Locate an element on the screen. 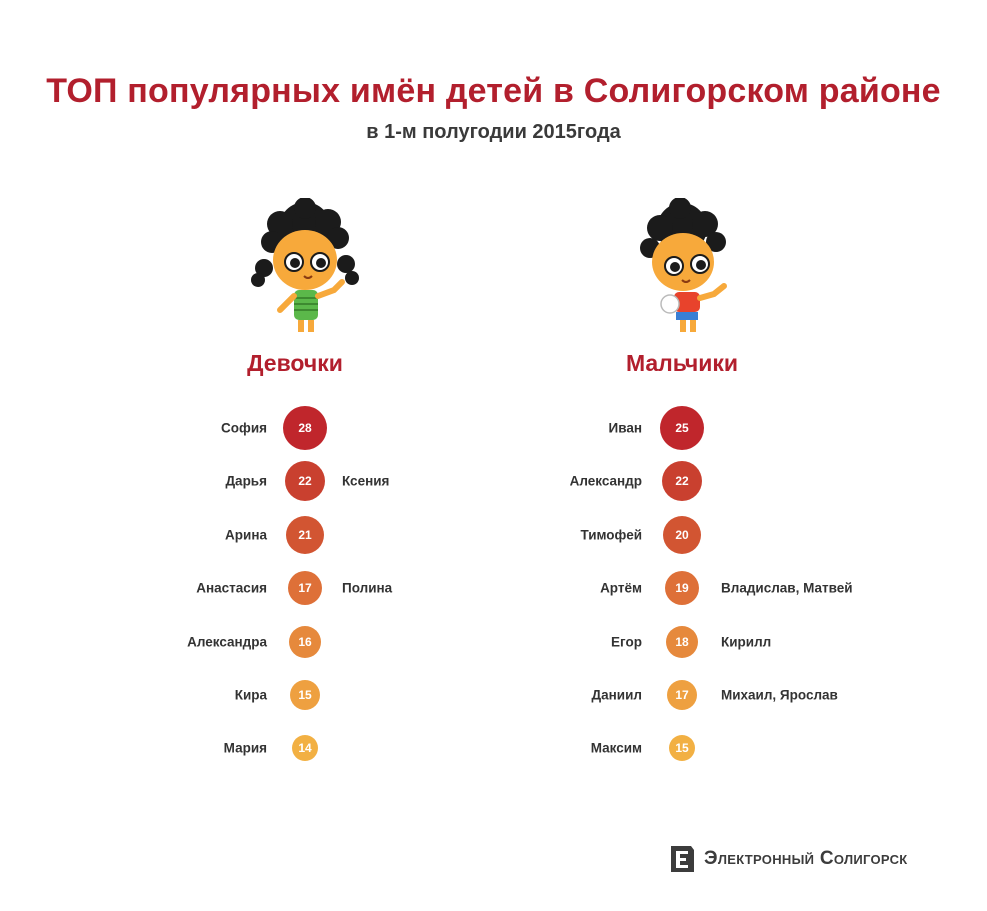 The width and height of the screenshot is (987, 911). count-badge: 14 is located at coordinates (305, 748).